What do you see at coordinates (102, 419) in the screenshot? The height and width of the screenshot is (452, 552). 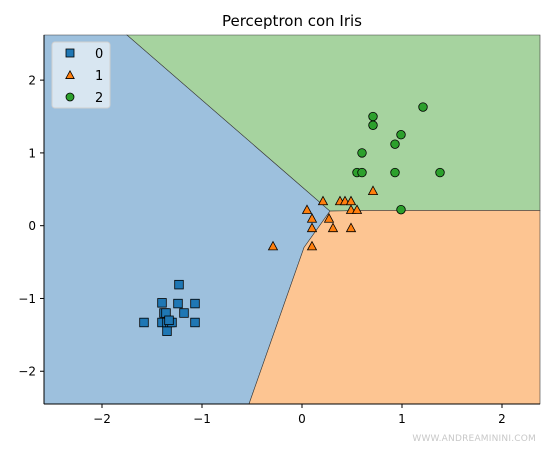 I see `x-tick-label: −2` at bounding box center [102, 419].